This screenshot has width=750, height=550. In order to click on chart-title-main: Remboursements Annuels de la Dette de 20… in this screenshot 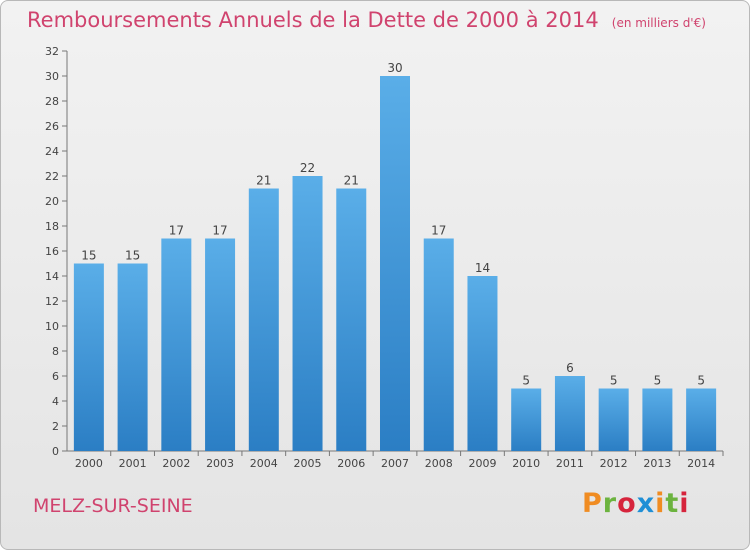, I will do `click(313, 20)`.